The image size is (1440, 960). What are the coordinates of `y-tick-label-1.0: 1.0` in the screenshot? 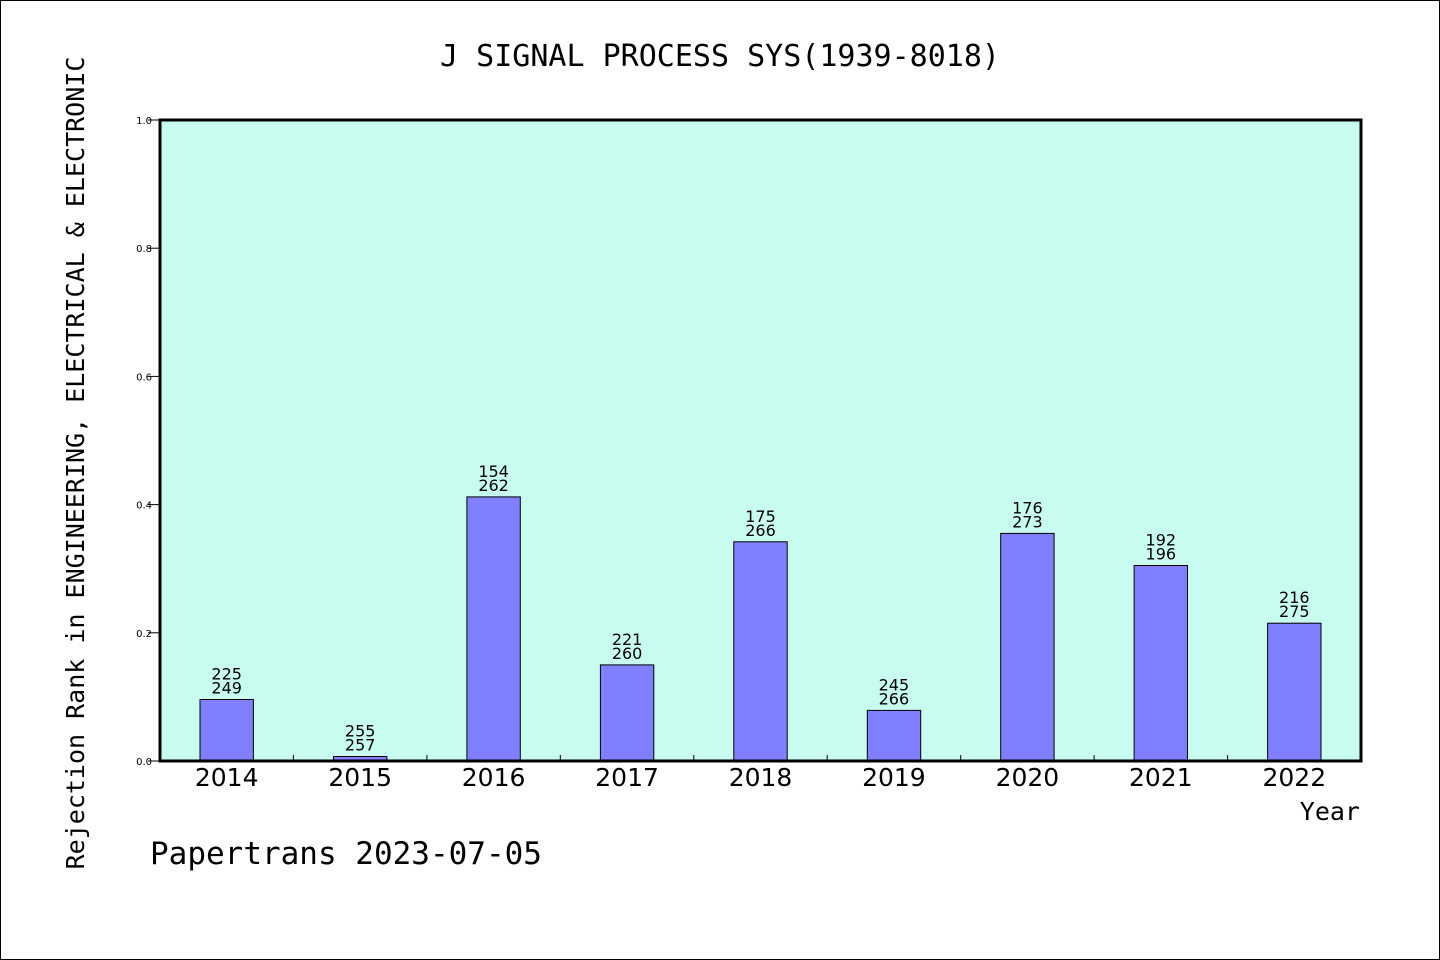 It's located at (144, 121).